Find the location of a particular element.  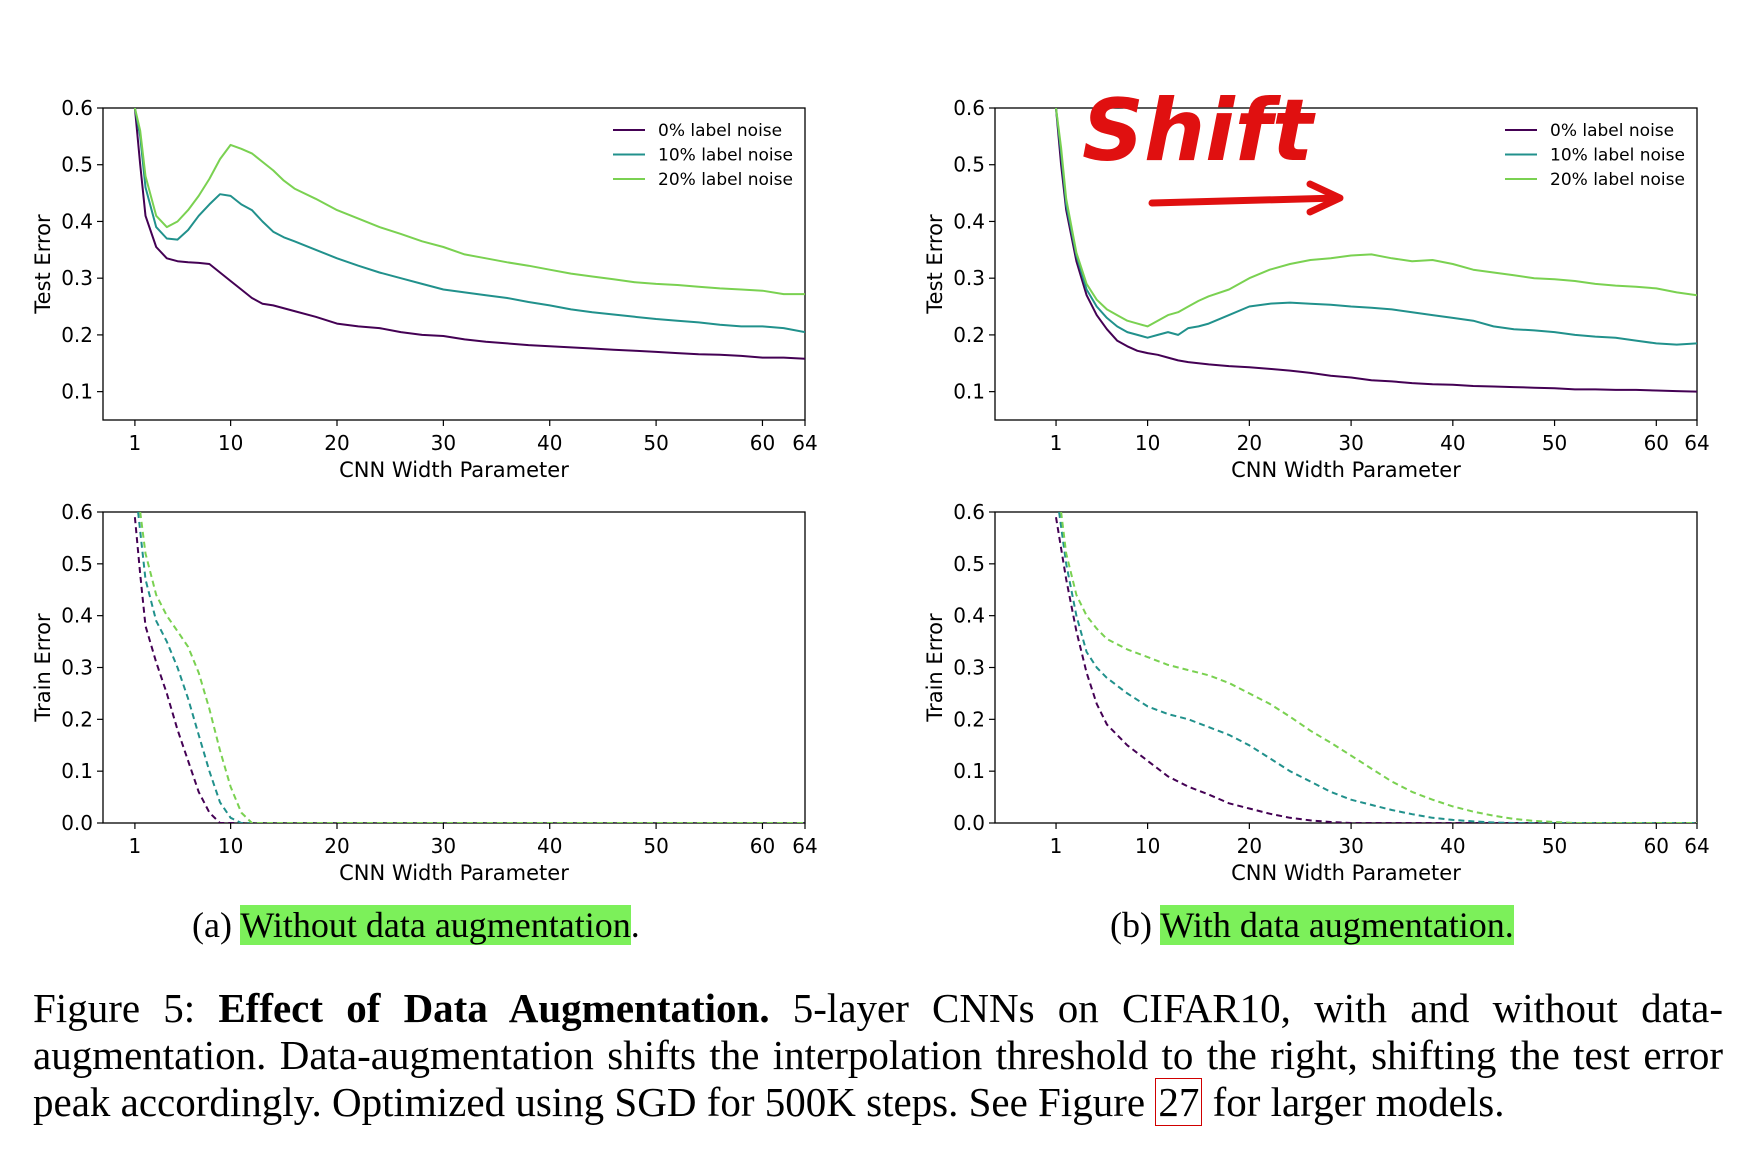

y-tick-label: 0.0 is located at coordinates (969, 823).